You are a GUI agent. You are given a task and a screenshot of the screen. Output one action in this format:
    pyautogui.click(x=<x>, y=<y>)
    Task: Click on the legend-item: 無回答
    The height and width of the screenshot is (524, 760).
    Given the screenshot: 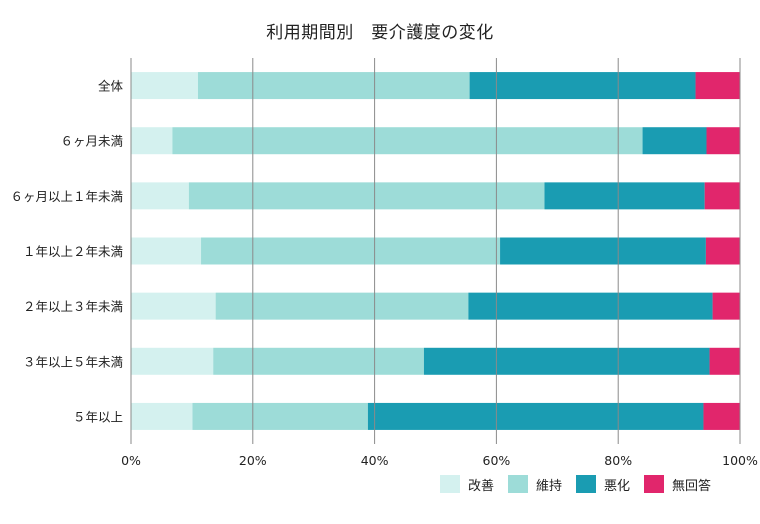 What is the action you would take?
    pyautogui.click(x=677, y=484)
    